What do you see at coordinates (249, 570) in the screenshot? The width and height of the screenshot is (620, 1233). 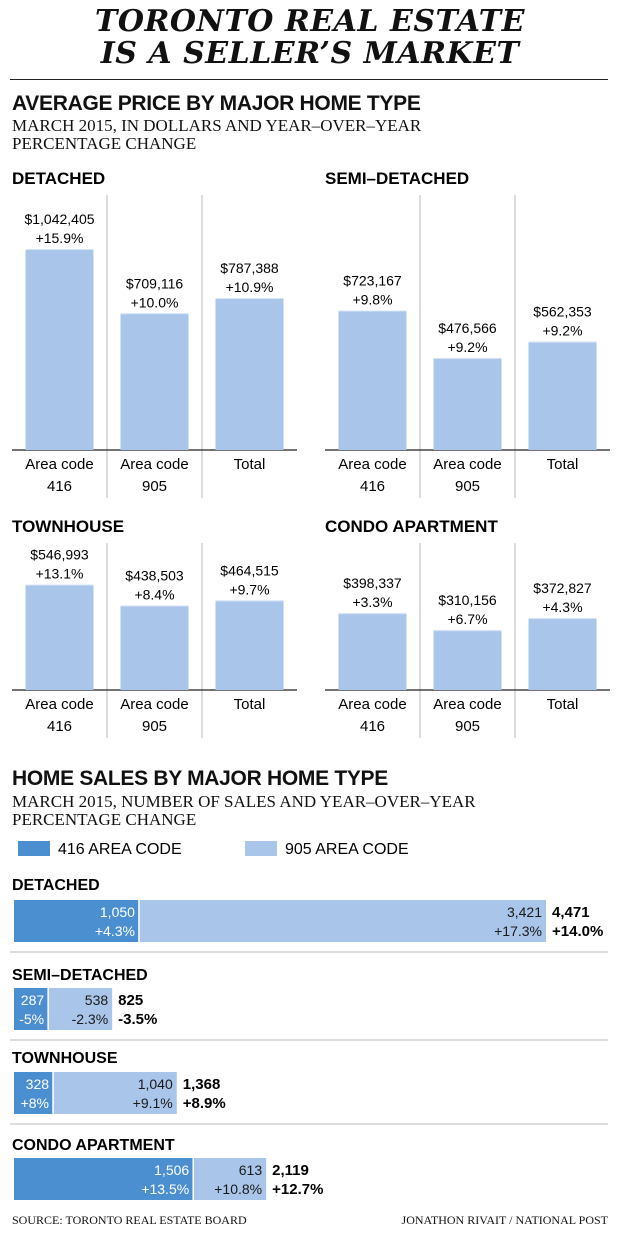 I see `panel-2-value-label: $464,515` at bounding box center [249, 570].